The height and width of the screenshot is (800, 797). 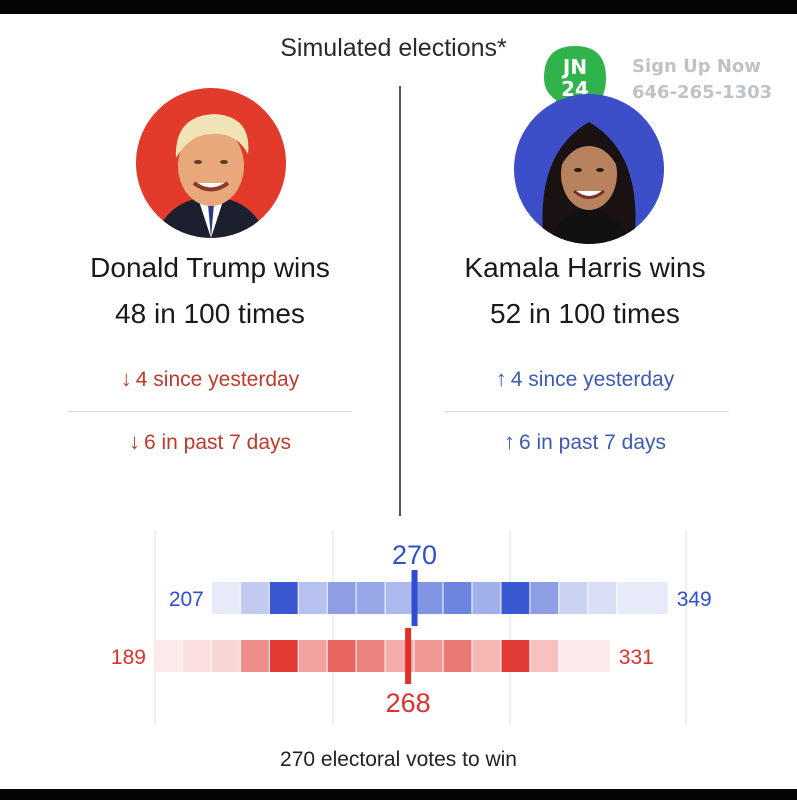 I want to click on trump-portrait, so click(x=211, y=163).